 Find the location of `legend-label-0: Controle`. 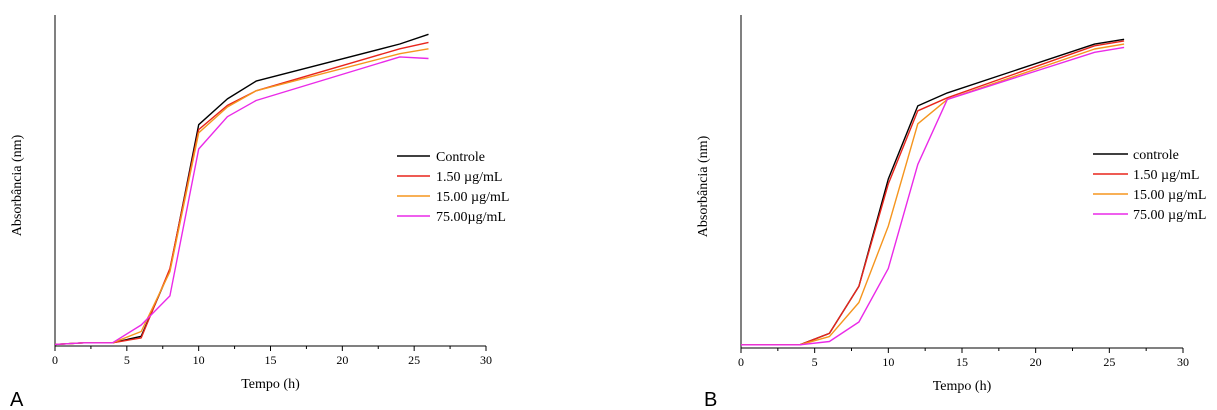

legend-label-0: Controle is located at coordinates (460, 157).